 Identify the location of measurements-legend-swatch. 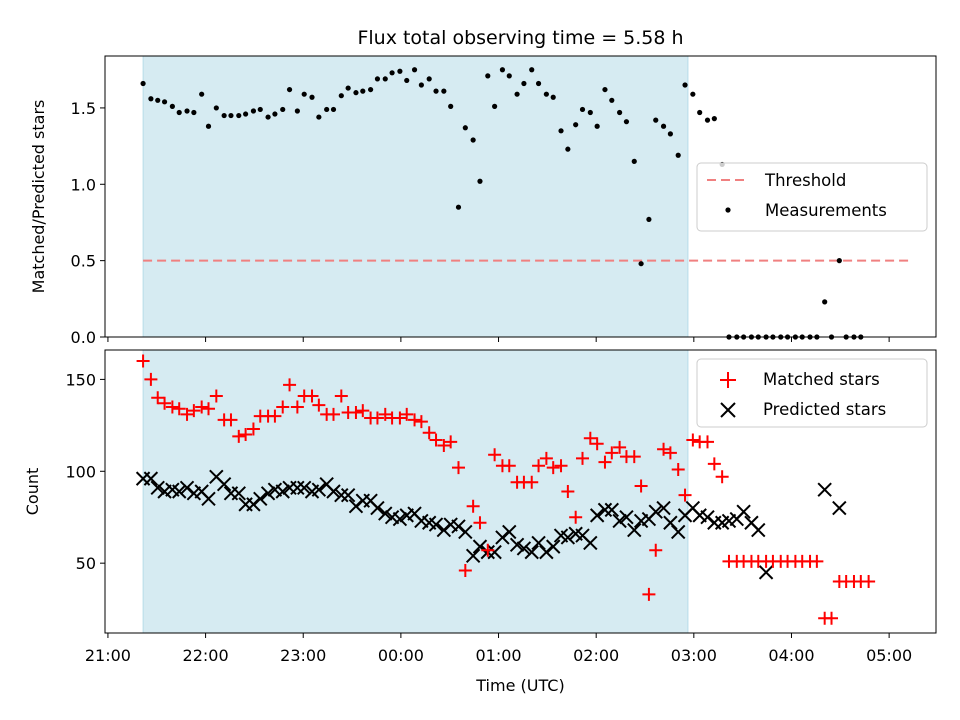
(728, 210).